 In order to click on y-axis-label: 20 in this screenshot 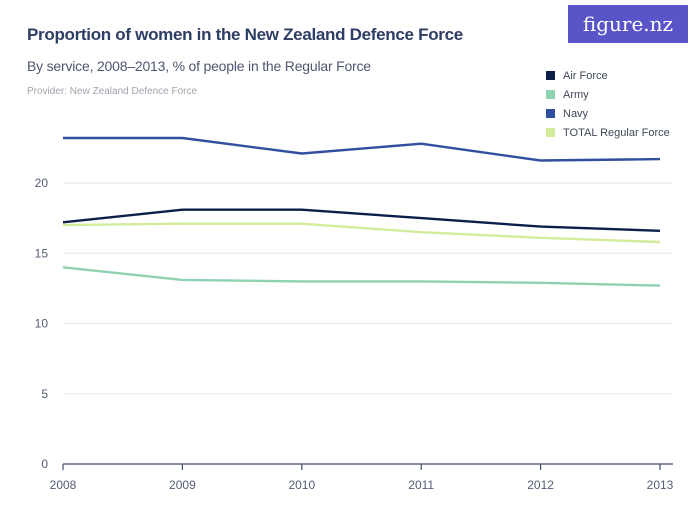, I will do `click(42, 183)`.